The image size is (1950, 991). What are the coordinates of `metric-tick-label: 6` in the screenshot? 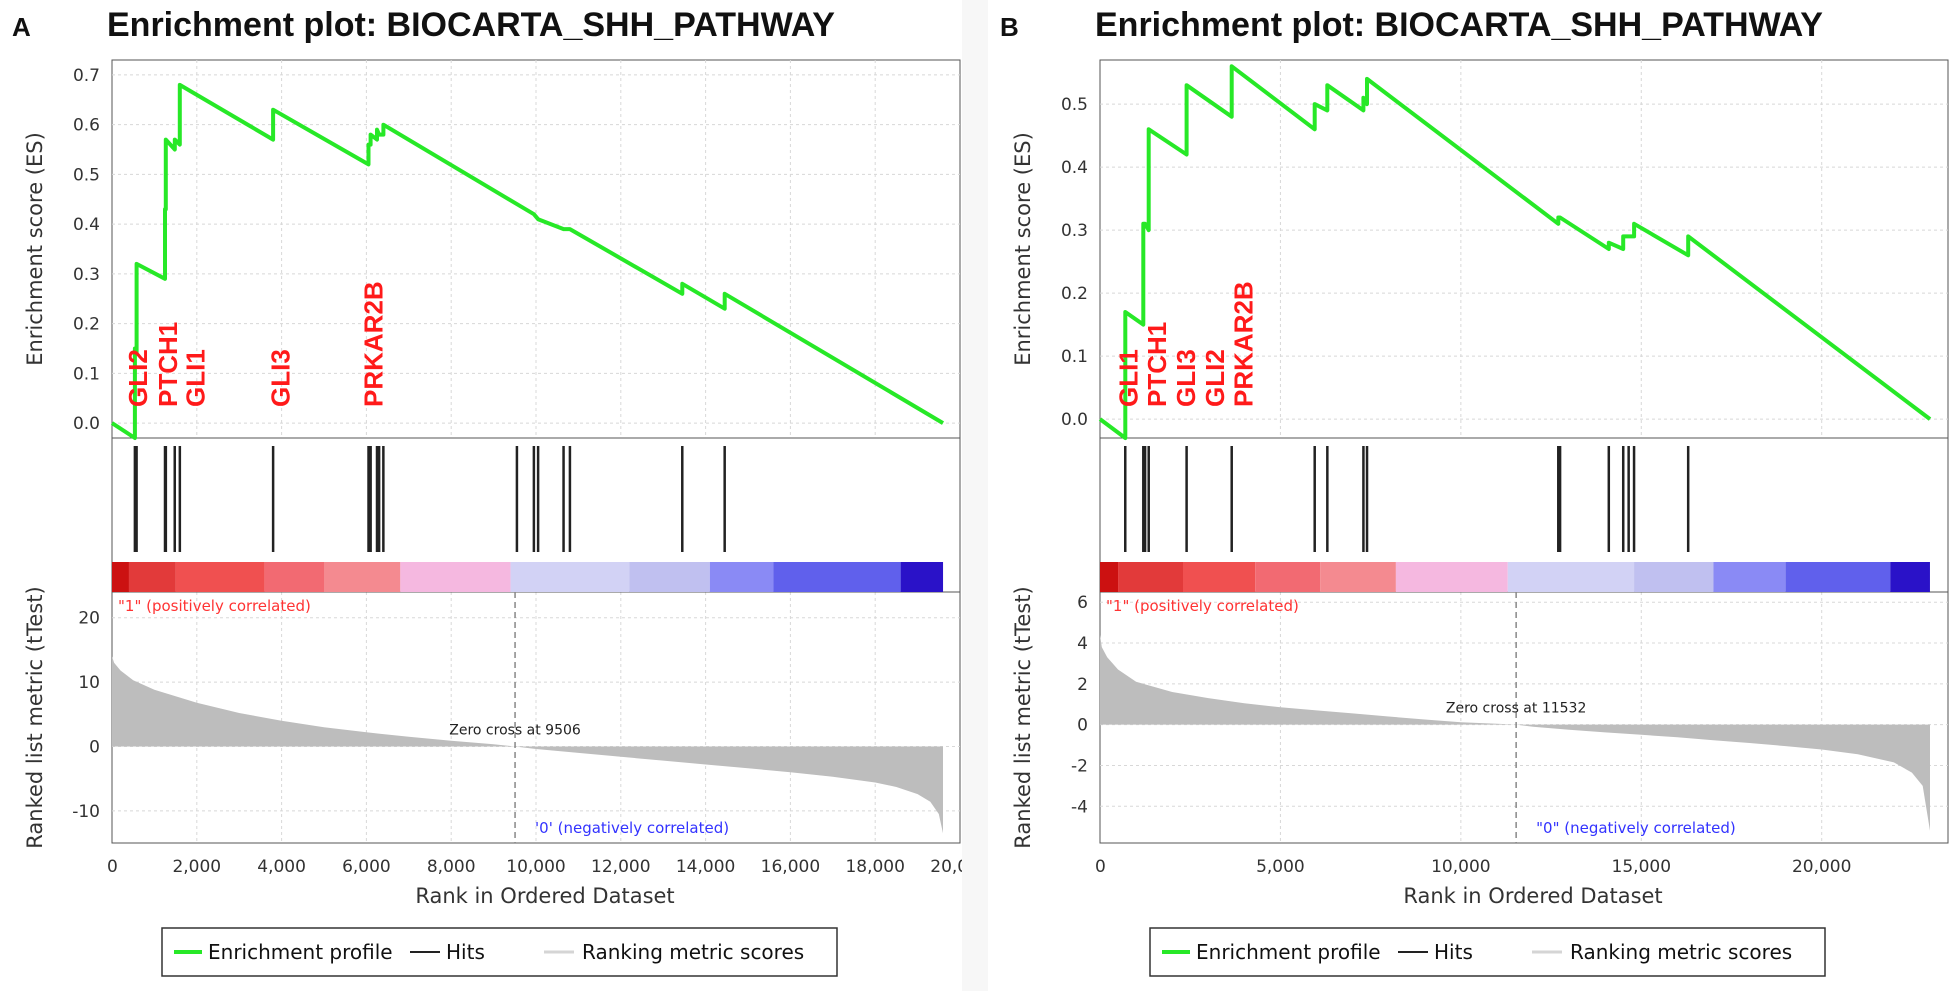 It's located at (1082, 603).